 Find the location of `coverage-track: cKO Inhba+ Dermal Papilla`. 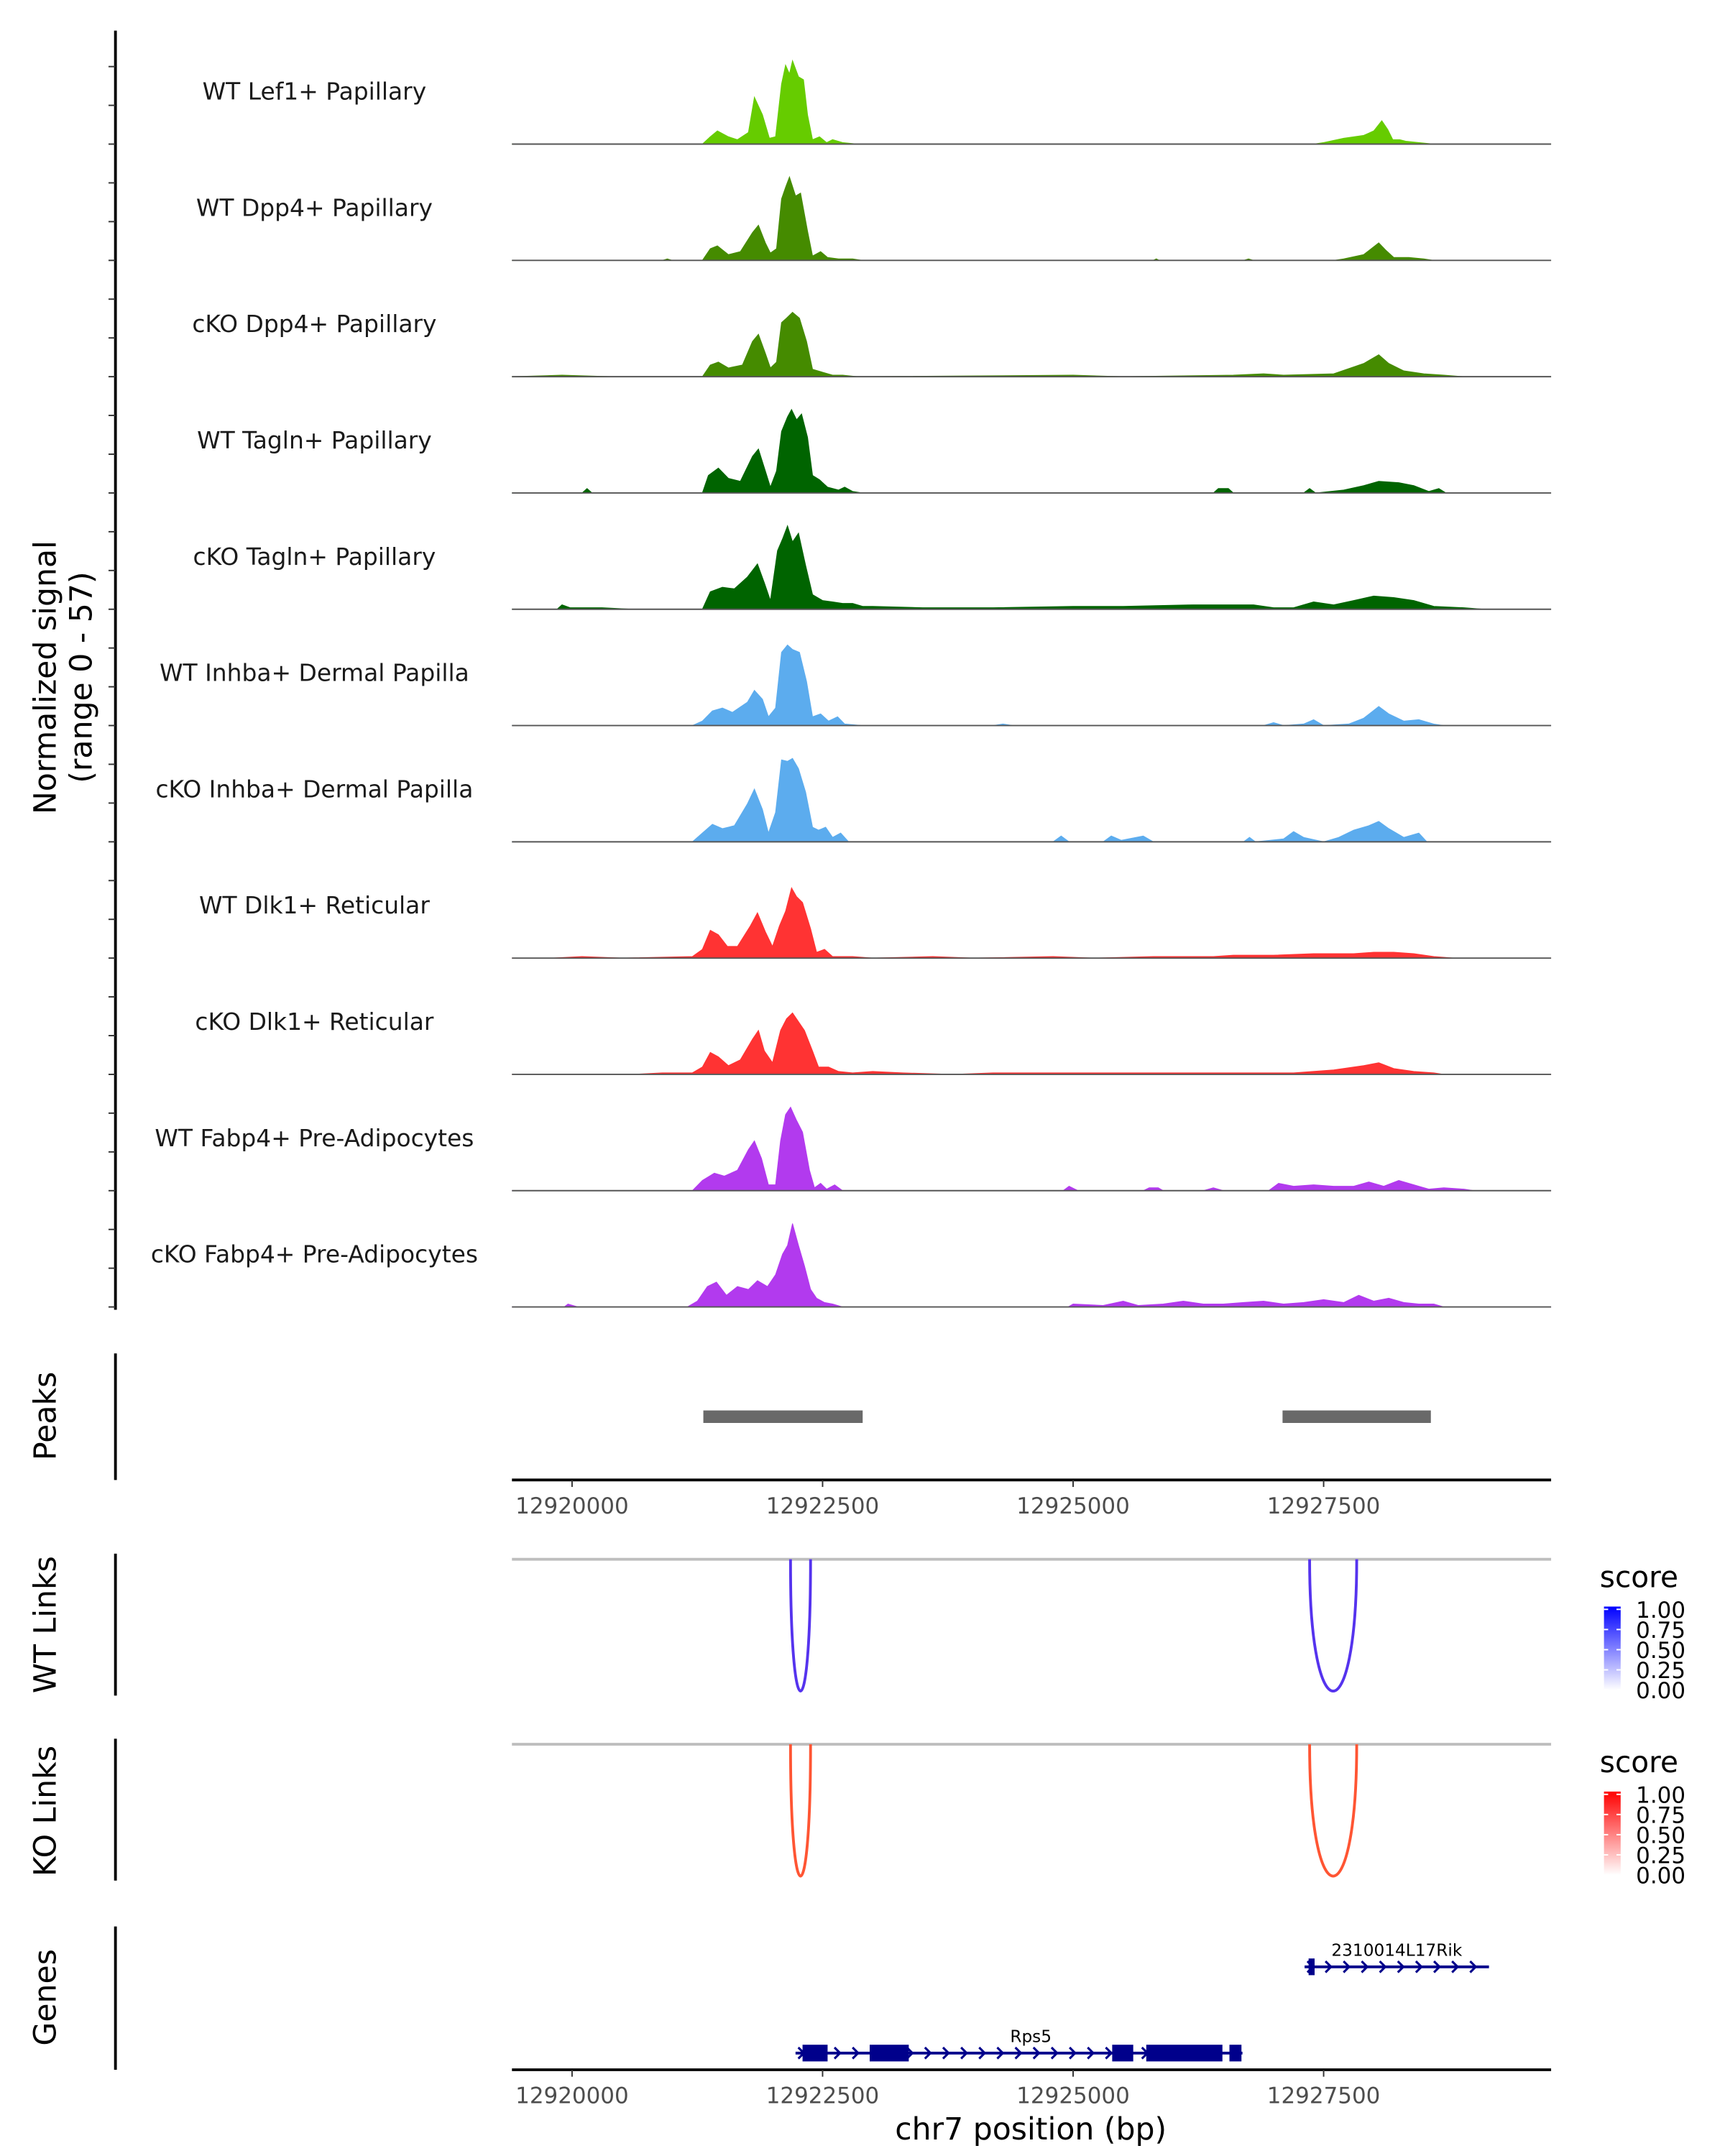

coverage-track: cKO Inhba+ Dermal Papilla is located at coordinates (853, 800).